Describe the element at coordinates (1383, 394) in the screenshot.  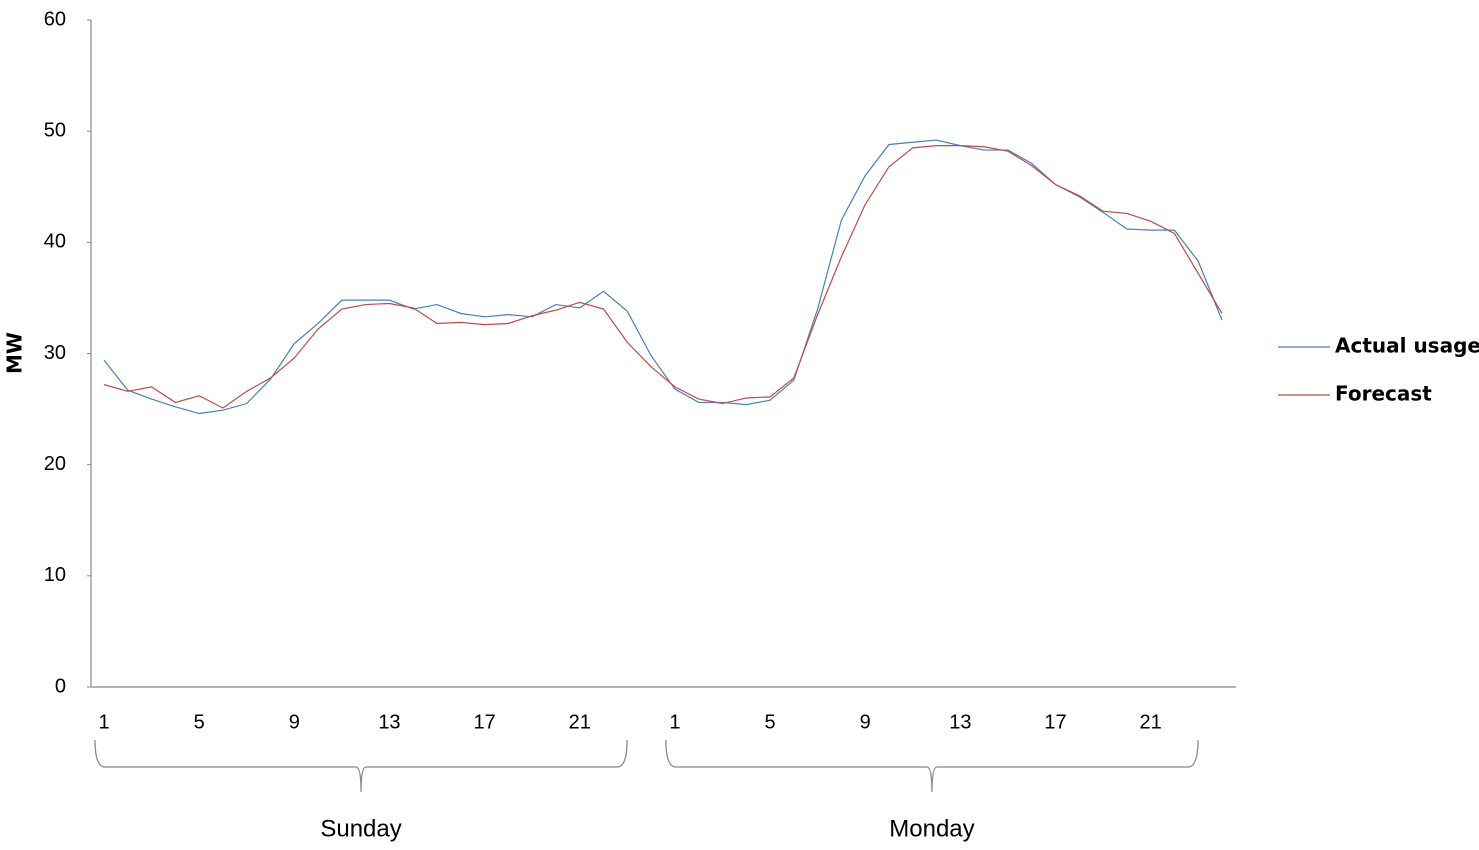
I see `legend-label: Forecast` at that location.